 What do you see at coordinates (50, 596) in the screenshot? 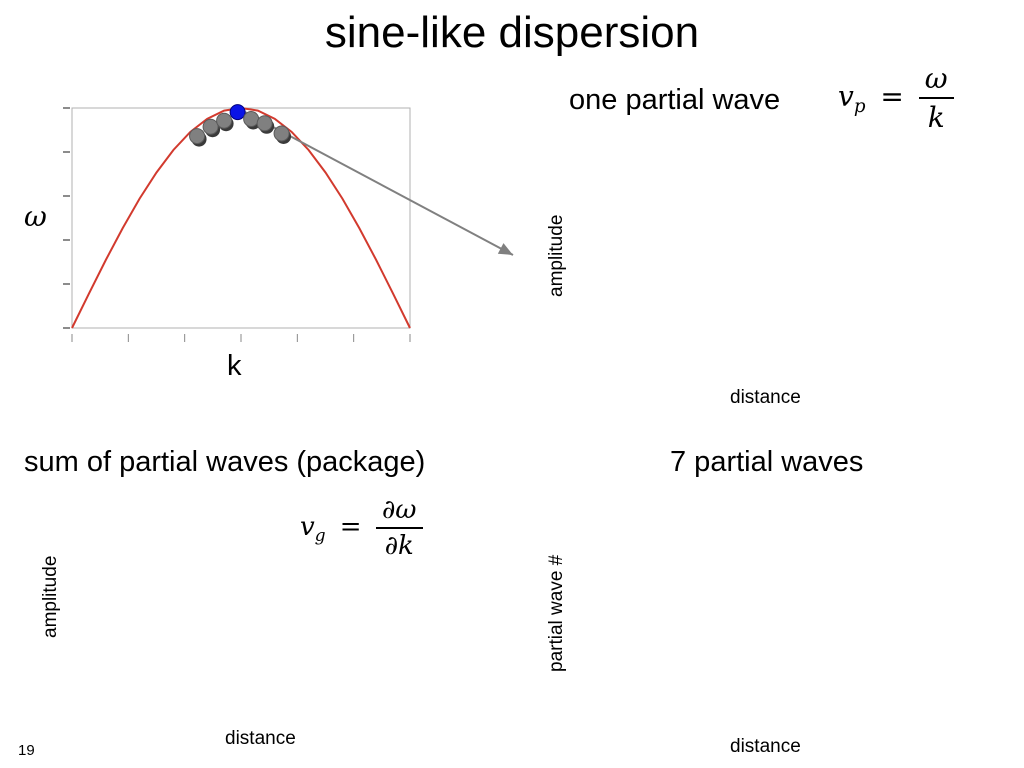
I see `panel-package-ylabel: amplitude` at bounding box center [50, 596].